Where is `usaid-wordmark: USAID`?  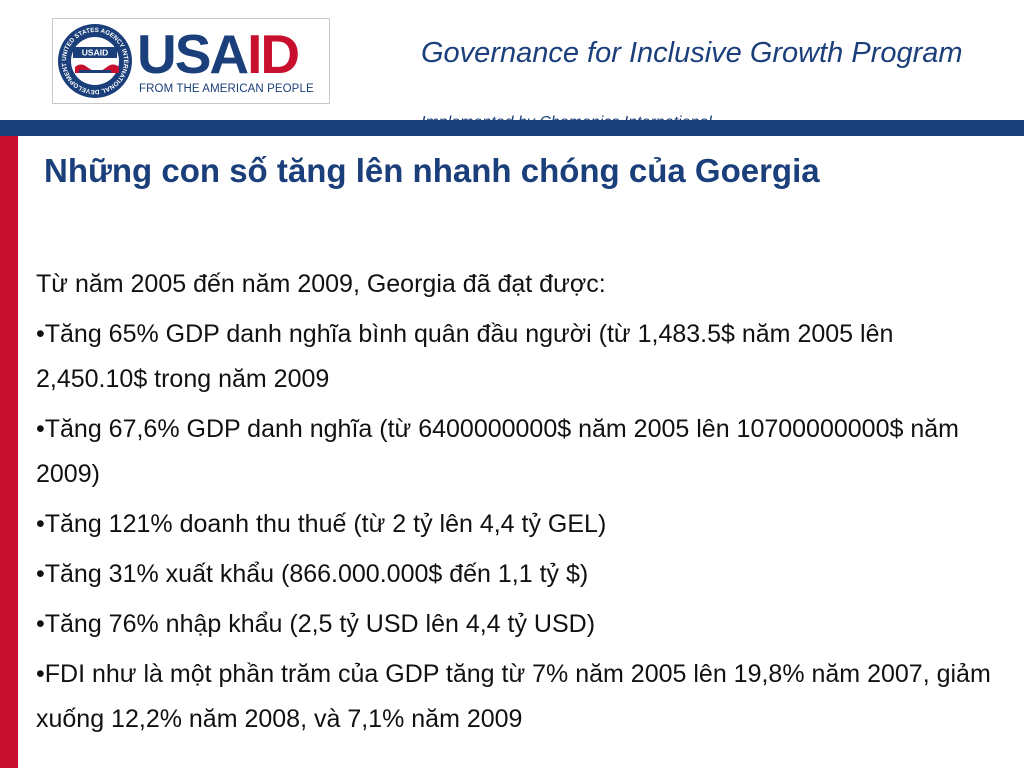
usaid-wordmark: USAID is located at coordinates (218, 54).